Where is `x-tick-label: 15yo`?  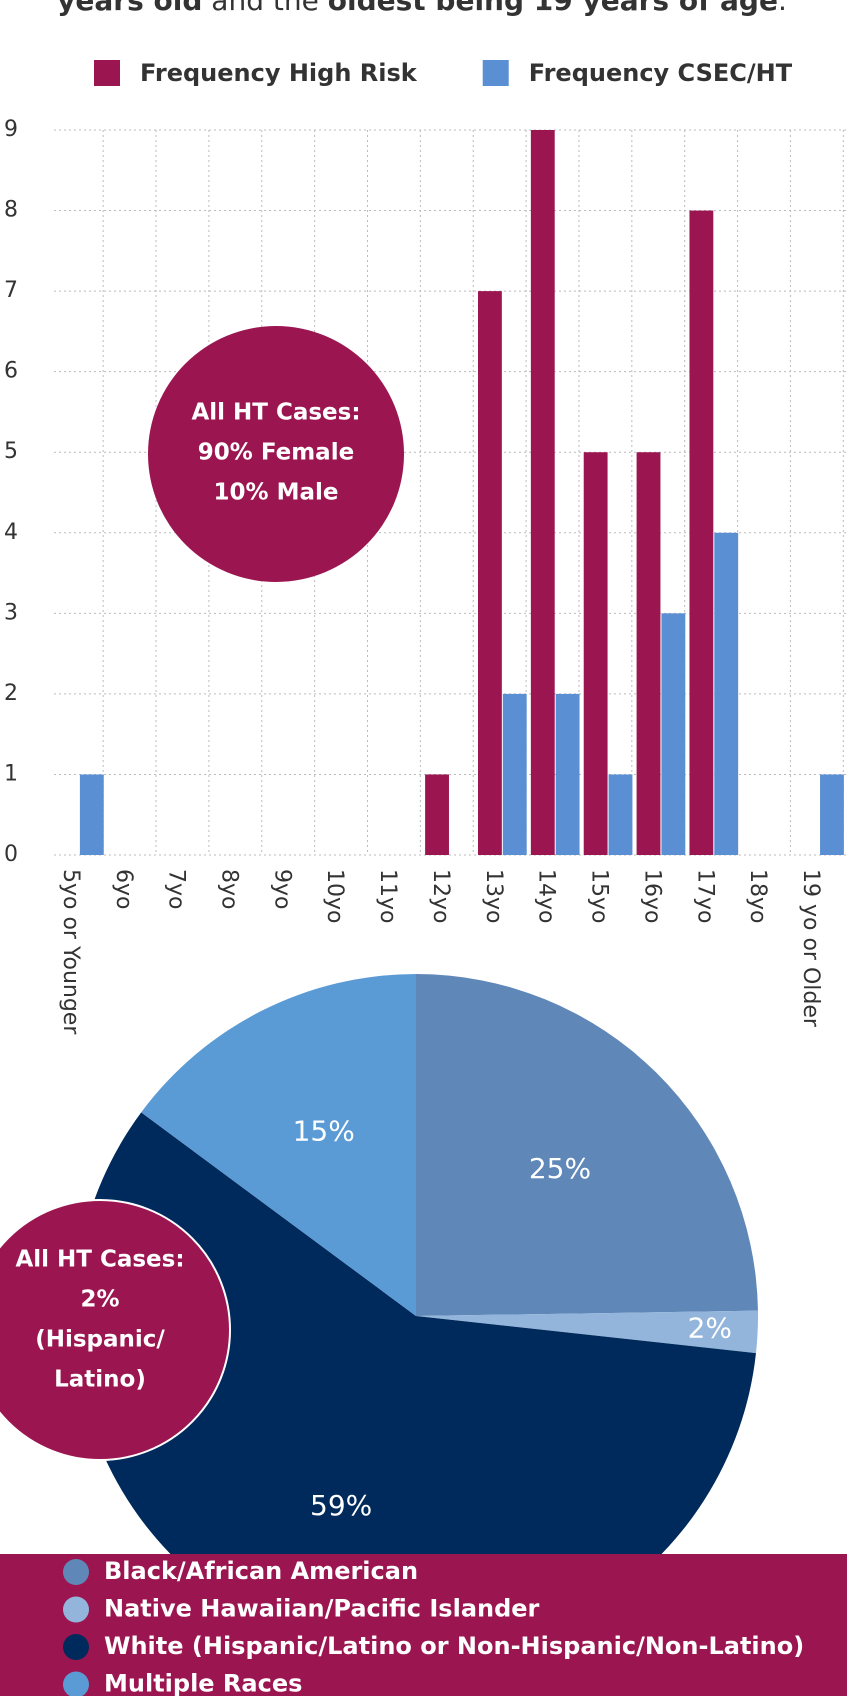
x-tick-label: 15yo is located at coordinates (599, 896).